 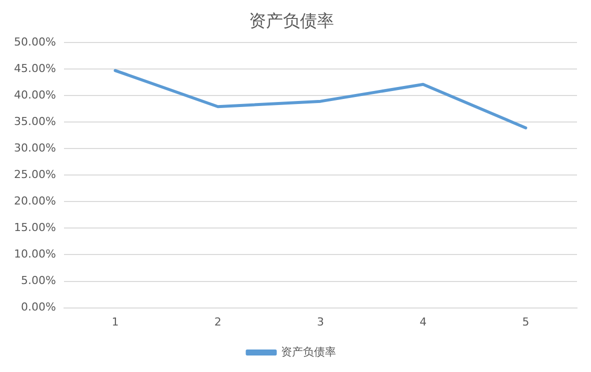 I want to click on legend-label: 资产负债率, so click(x=308, y=351).